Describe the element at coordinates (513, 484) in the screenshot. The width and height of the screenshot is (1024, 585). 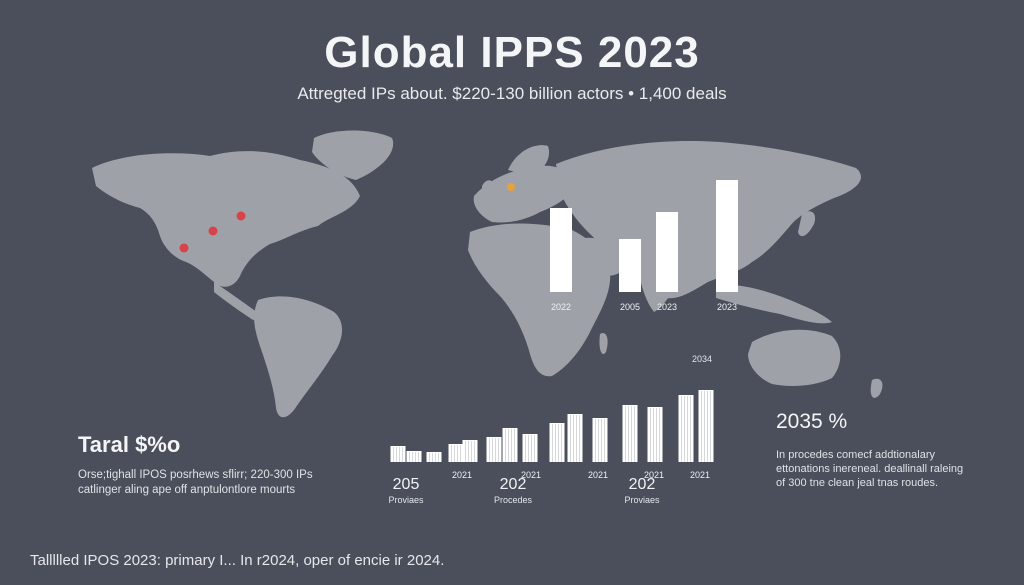
I see `bottom-group-label-1: 202` at that location.